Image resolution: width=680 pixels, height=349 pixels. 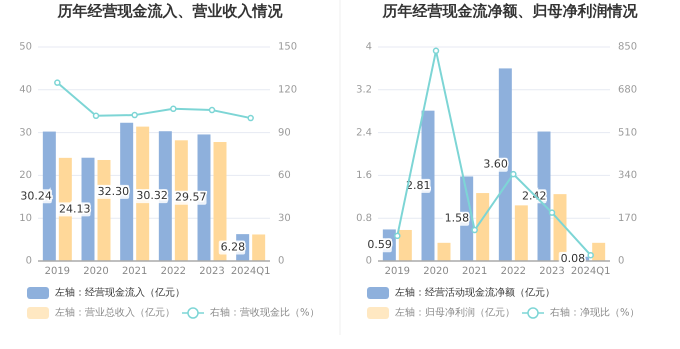 What do you see at coordinates (25, 90) in the screenshot?
I see `y-tick-label: 40` at bounding box center [25, 90].